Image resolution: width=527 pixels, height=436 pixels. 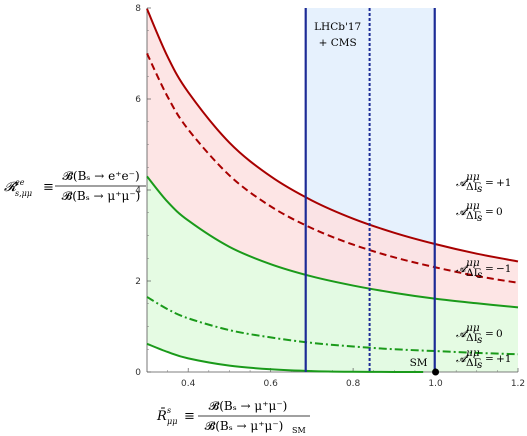 I want to click on x-axis-label: R̄ s μμ ≡ 𝓑̄(Bₛ → μ⁺μ⁻) 𝓑̄(Bₛ → μ⁺μ⁻) SM, so click(x=233, y=417).